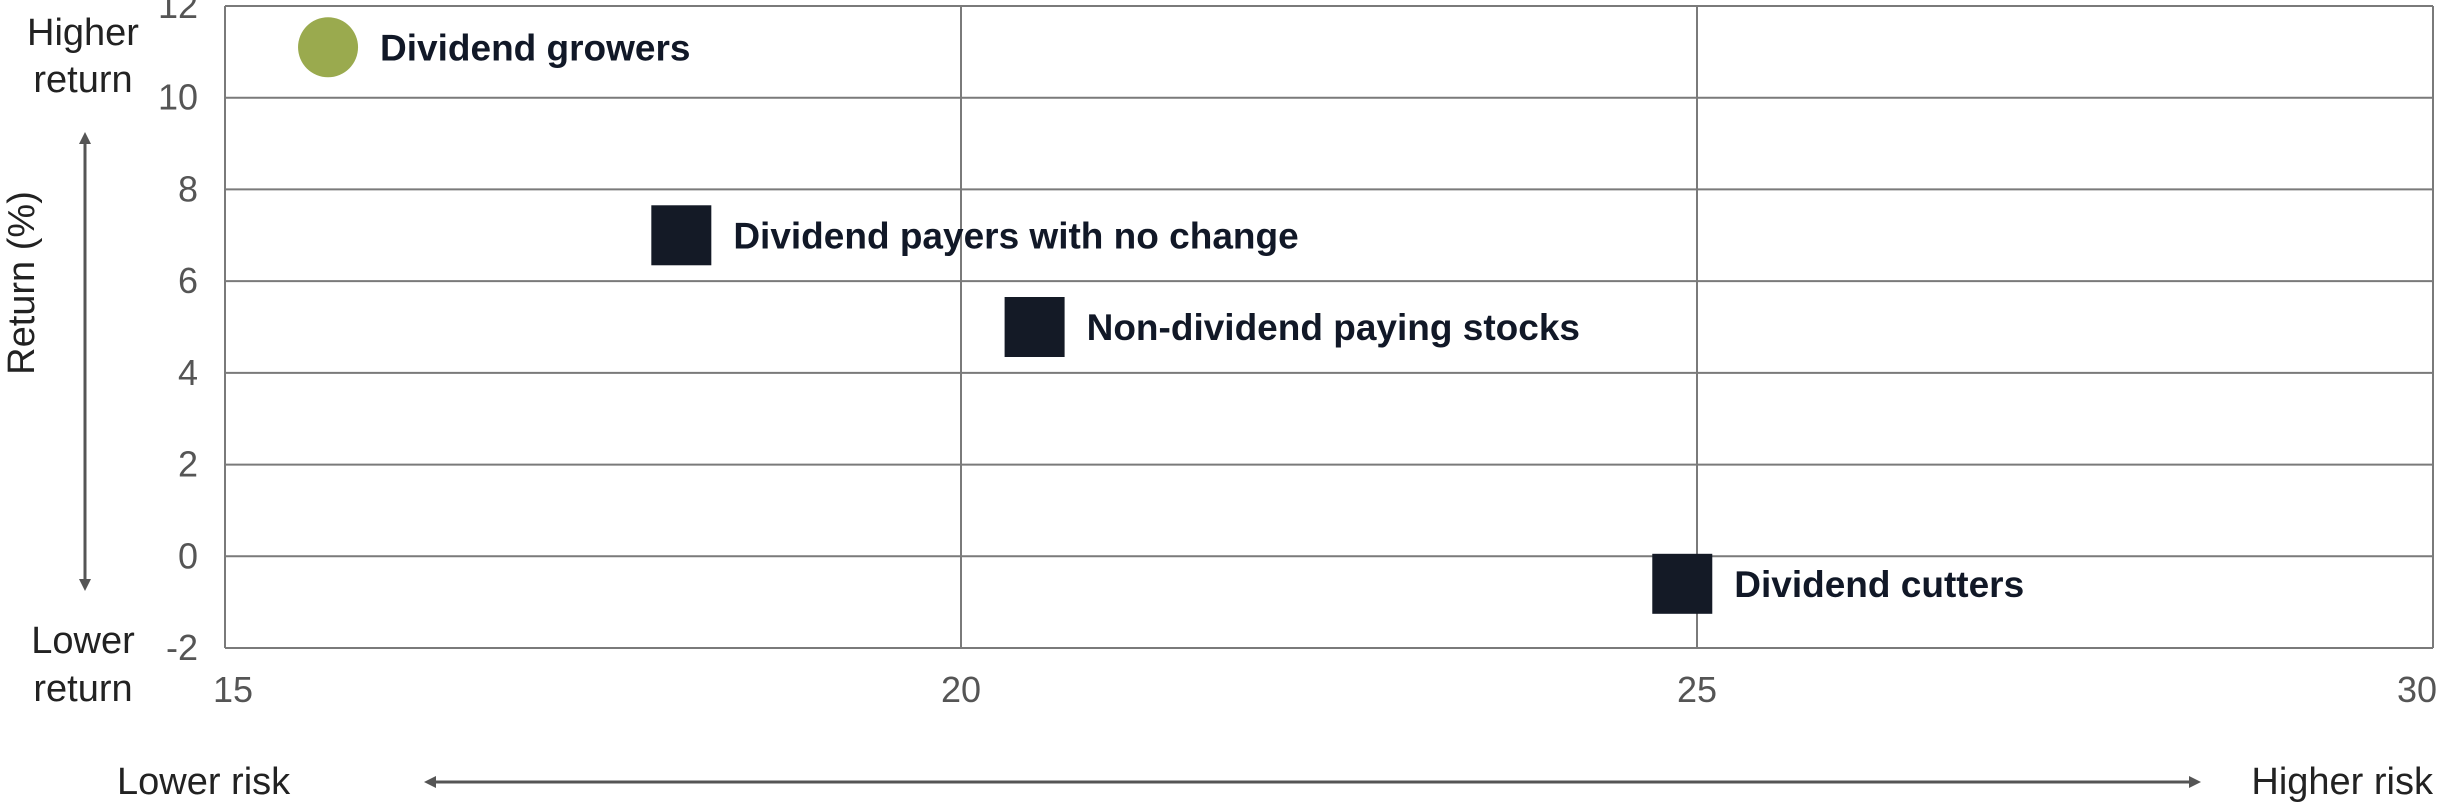 Image resolution: width=2437 pixels, height=805 pixels. What do you see at coordinates (961, 689) in the screenshot?
I see `x-tick-label: 20` at bounding box center [961, 689].